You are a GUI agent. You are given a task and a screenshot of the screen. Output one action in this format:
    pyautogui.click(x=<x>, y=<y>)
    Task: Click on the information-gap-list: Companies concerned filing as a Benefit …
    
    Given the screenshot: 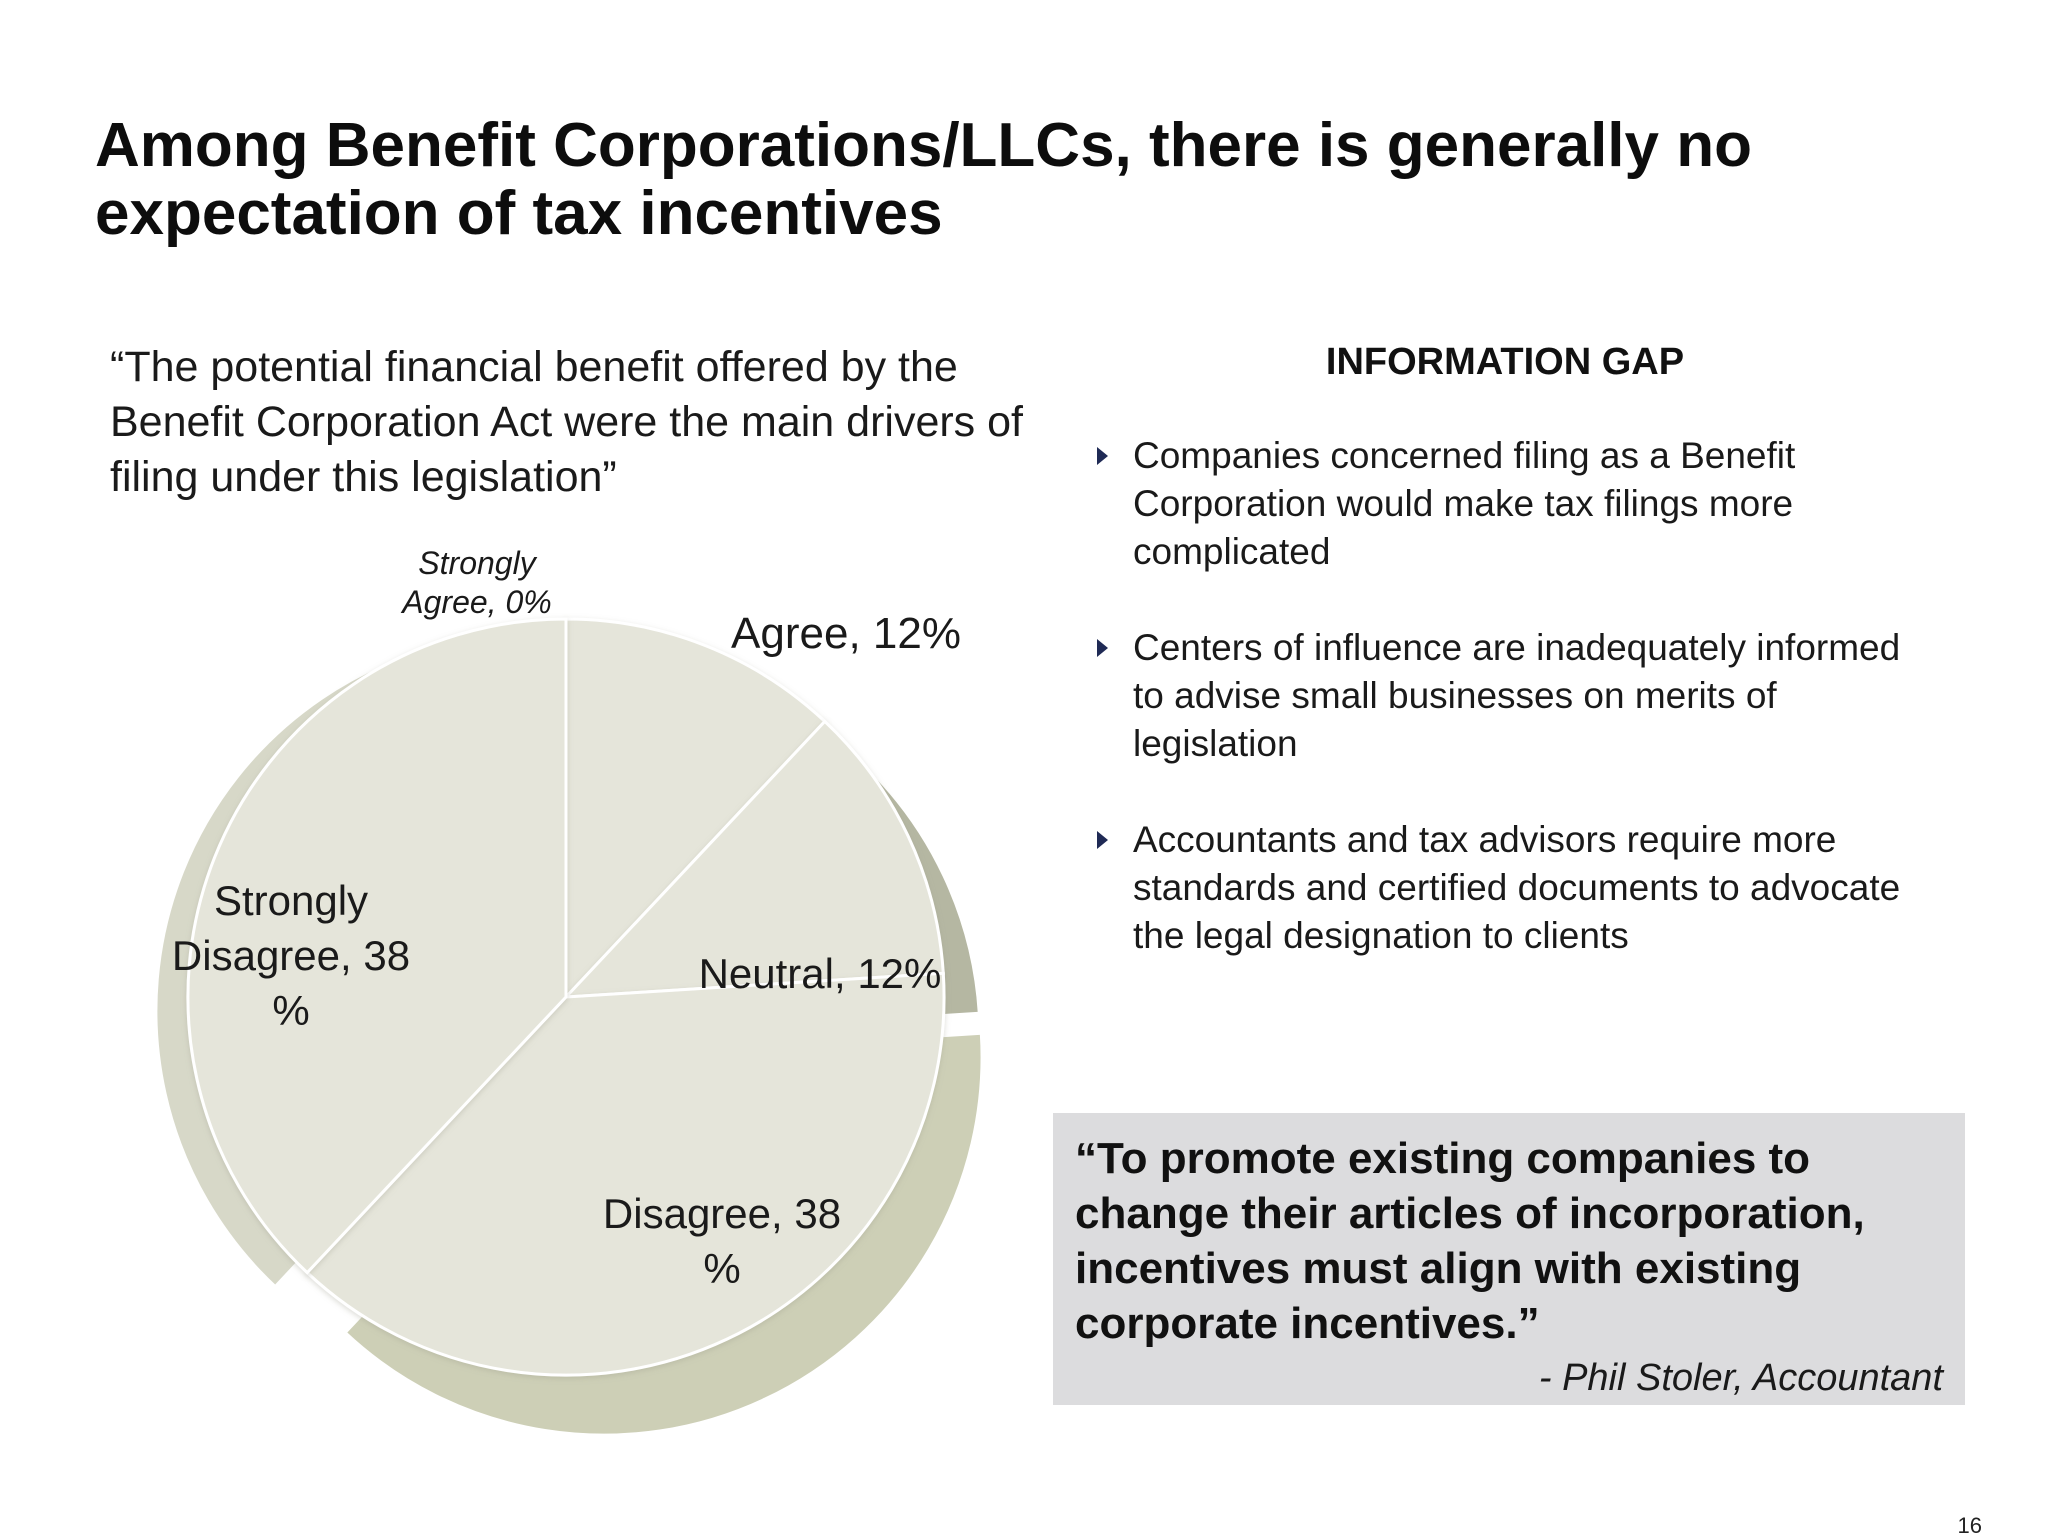 What is the action you would take?
    pyautogui.click(x=1505, y=720)
    